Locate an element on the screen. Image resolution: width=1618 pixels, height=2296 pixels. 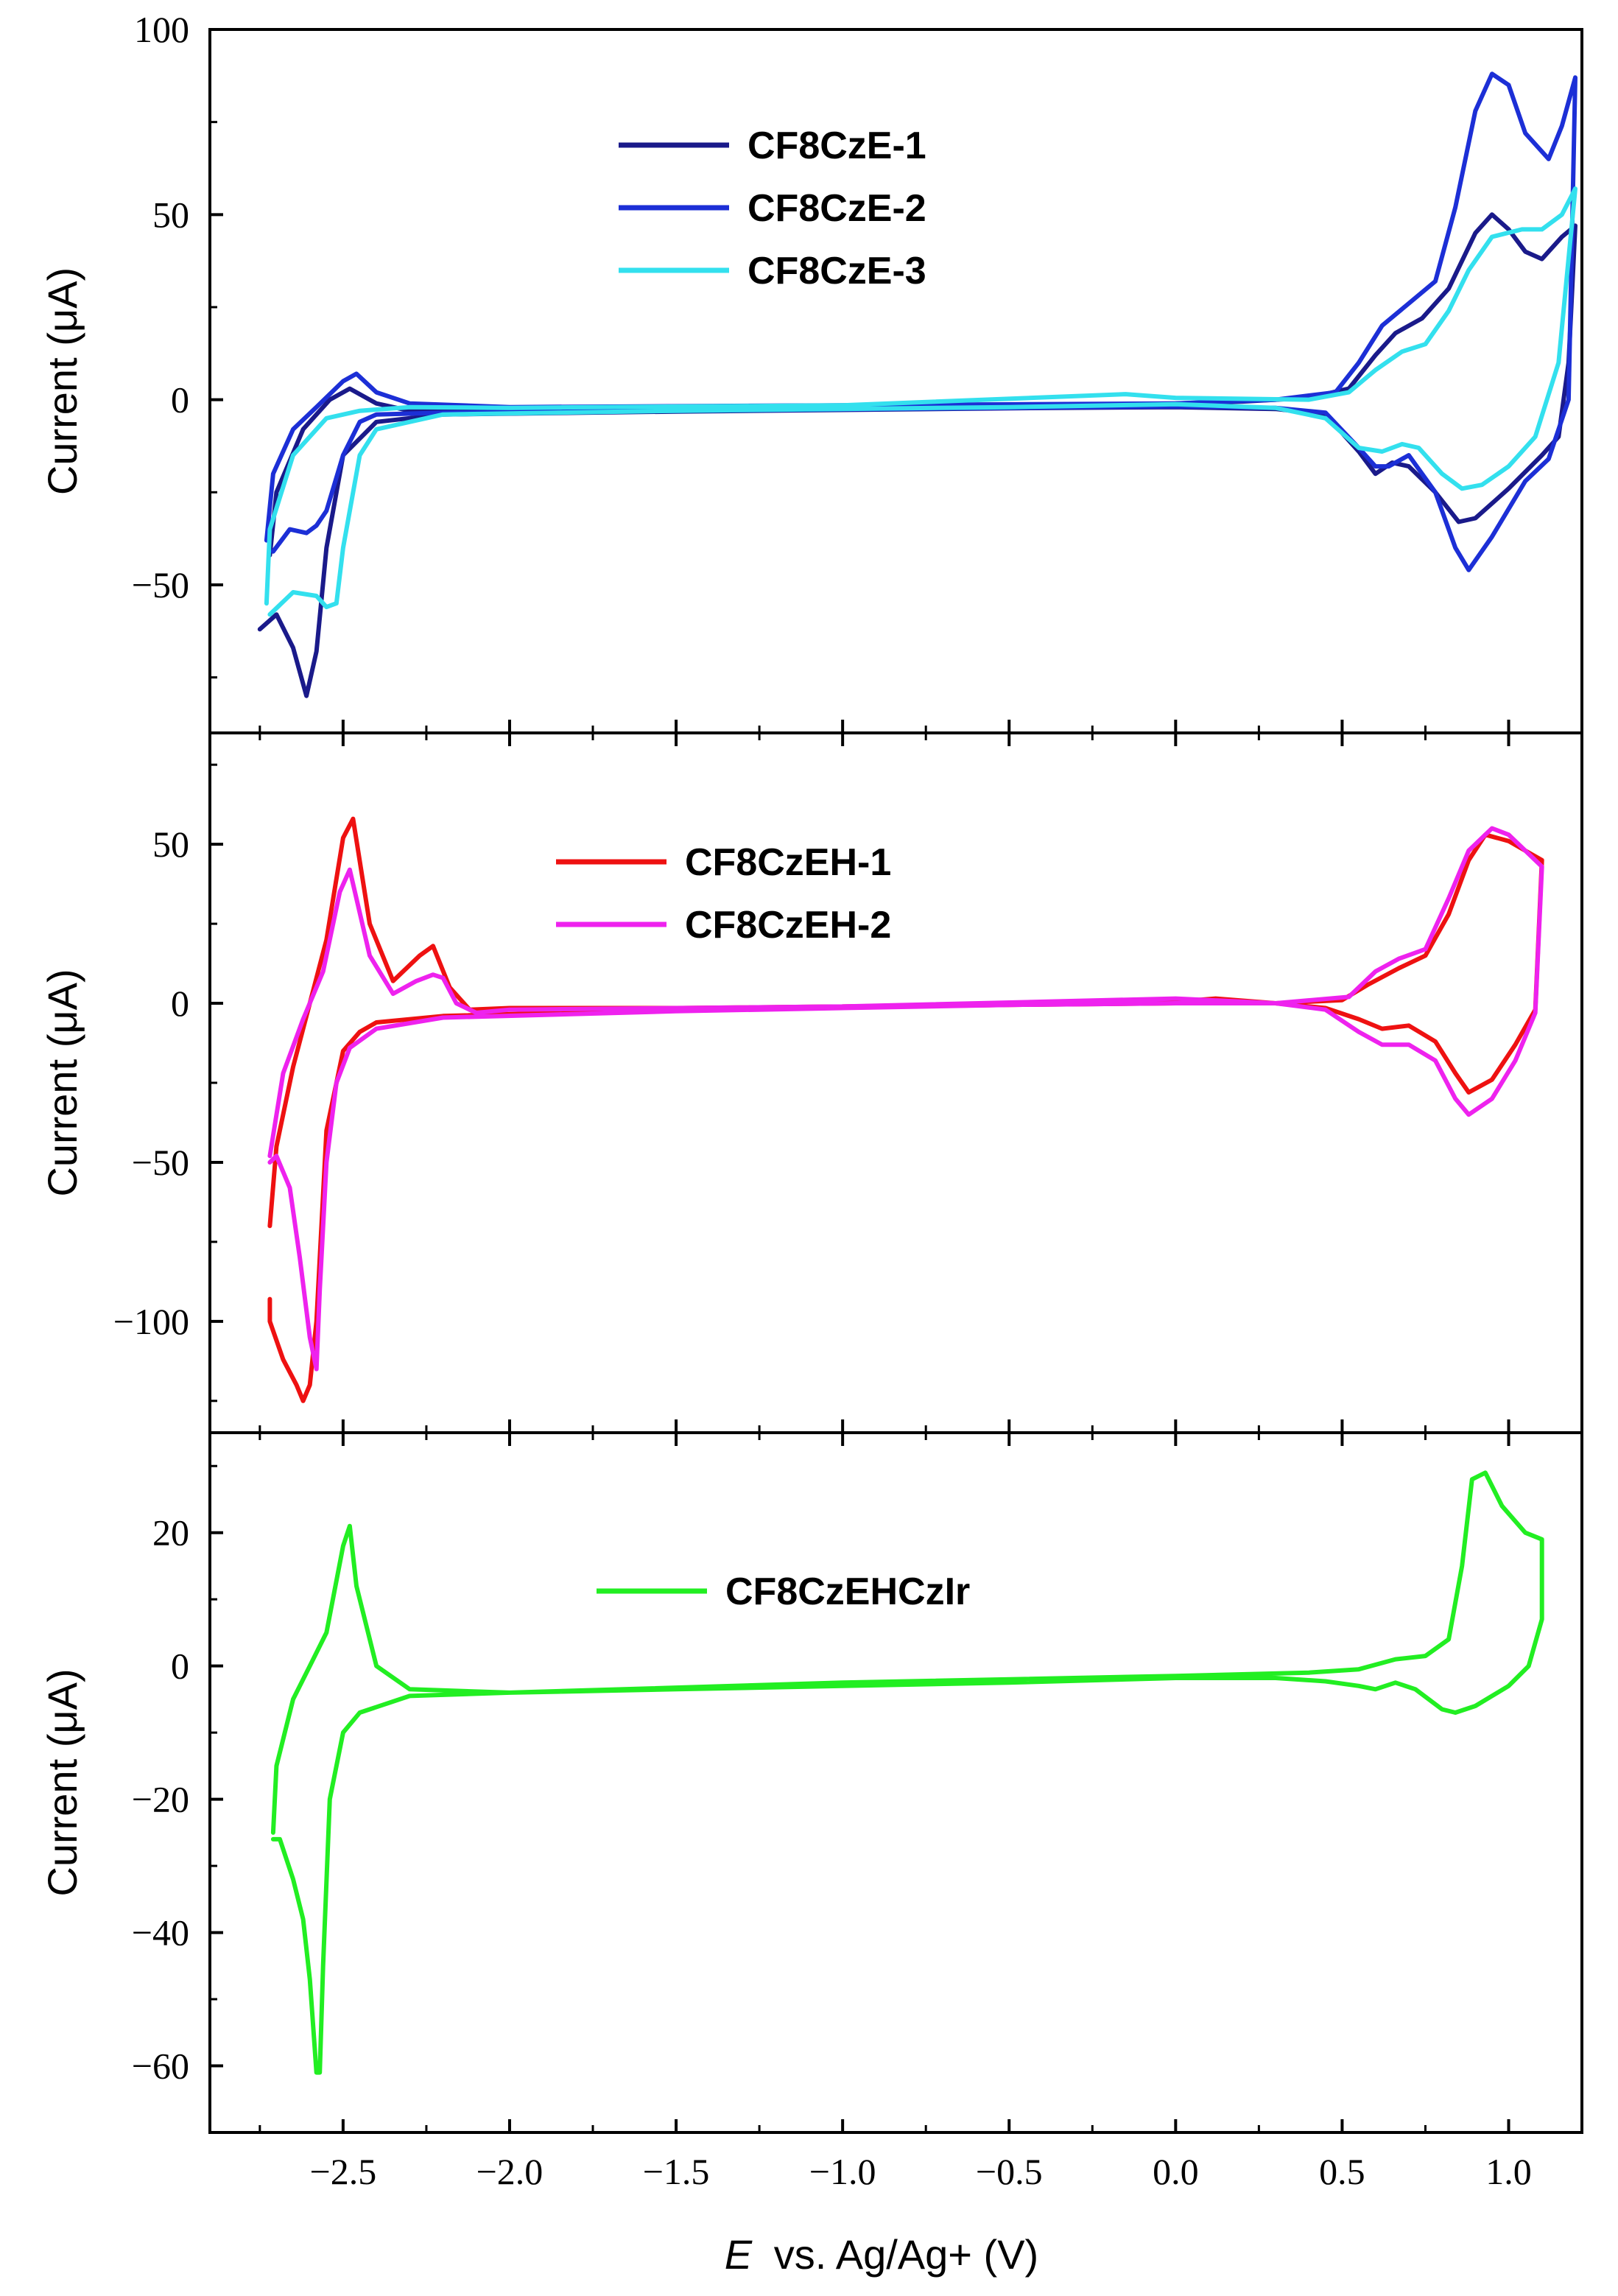
x-axis-label-text: vs. Ag/Ag+ (V) is located at coordinates (906, 2254).